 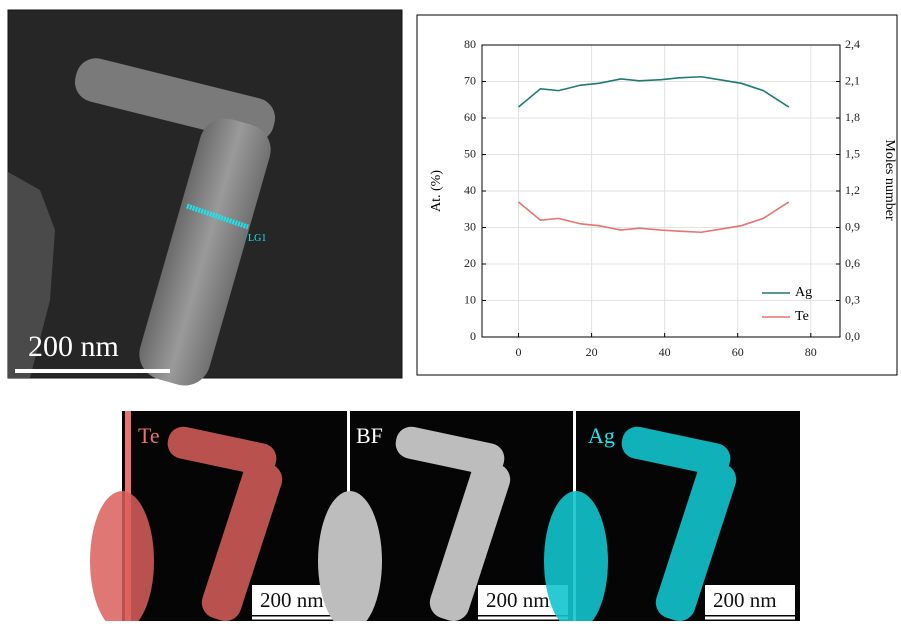 What do you see at coordinates (601, 435) in the screenshot?
I see `map-label: Ag` at bounding box center [601, 435].